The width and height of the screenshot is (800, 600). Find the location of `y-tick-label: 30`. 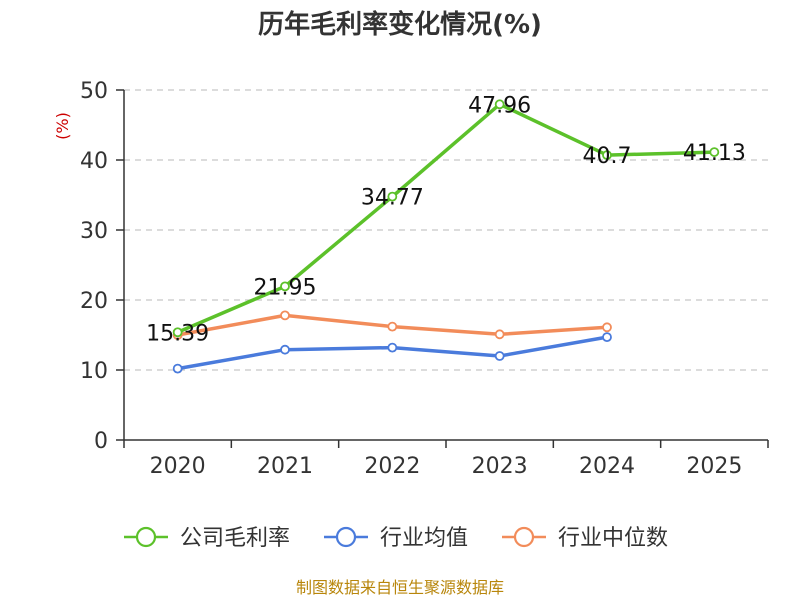

y-tick-label: 30 is located at coordinates (94, 231).